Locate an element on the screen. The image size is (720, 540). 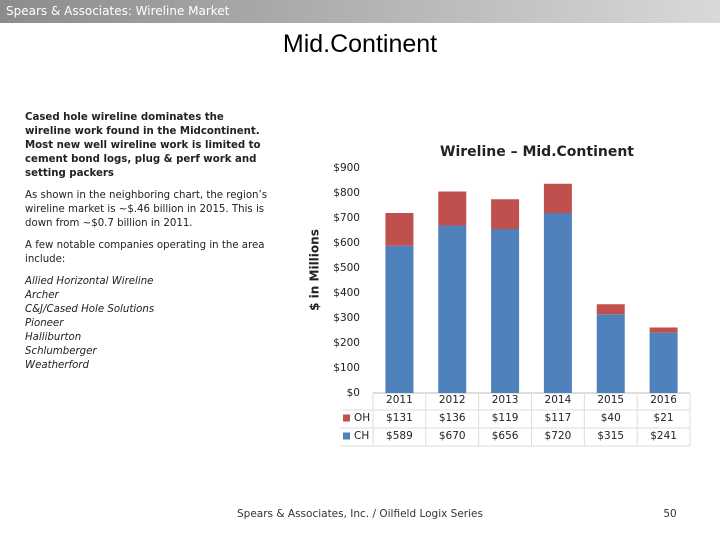
value-label: $589 is located at coordinates (399, 436).